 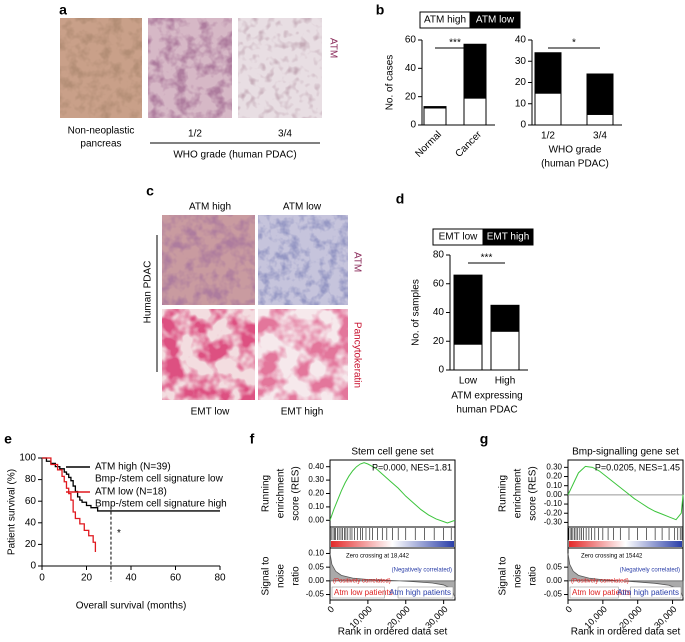 What do you see at coordinates (133, 467) in the screenshot?
I see `legend-label: ATM high (N=39)` at bounding box center [133, 467].